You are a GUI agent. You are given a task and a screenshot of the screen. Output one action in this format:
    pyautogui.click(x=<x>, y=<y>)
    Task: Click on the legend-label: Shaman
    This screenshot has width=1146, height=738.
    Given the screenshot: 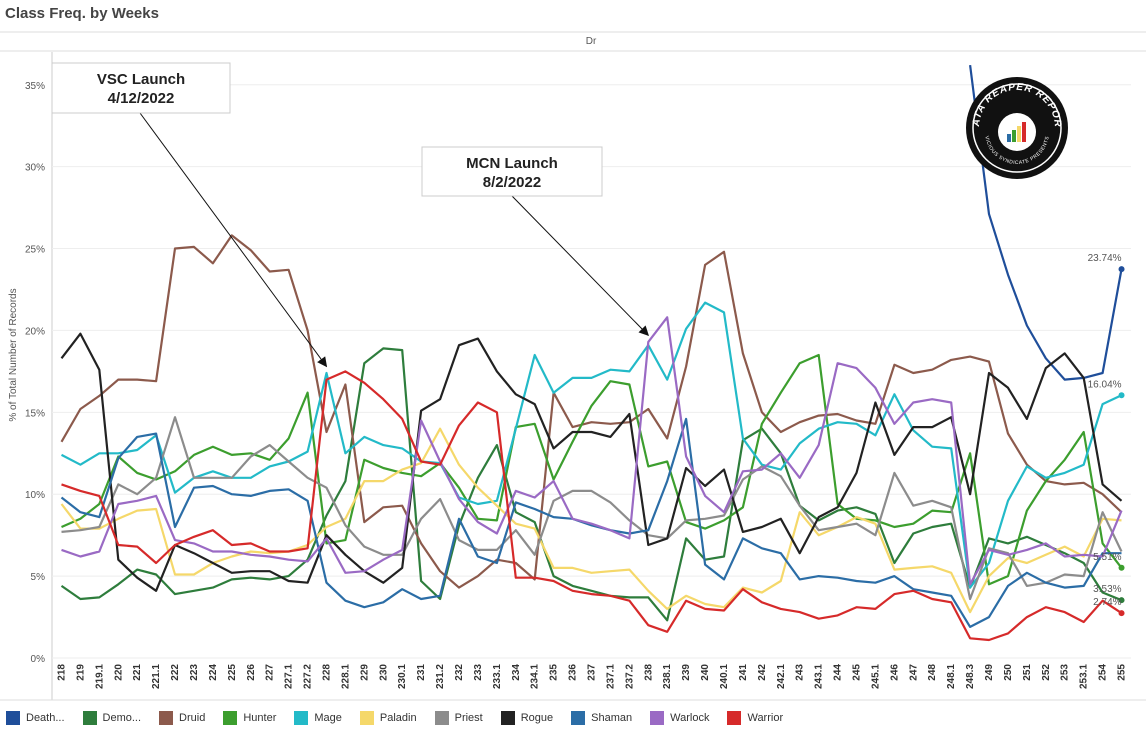 What is the action you would take?
    pyautogui.click(x=612, y=718)
    